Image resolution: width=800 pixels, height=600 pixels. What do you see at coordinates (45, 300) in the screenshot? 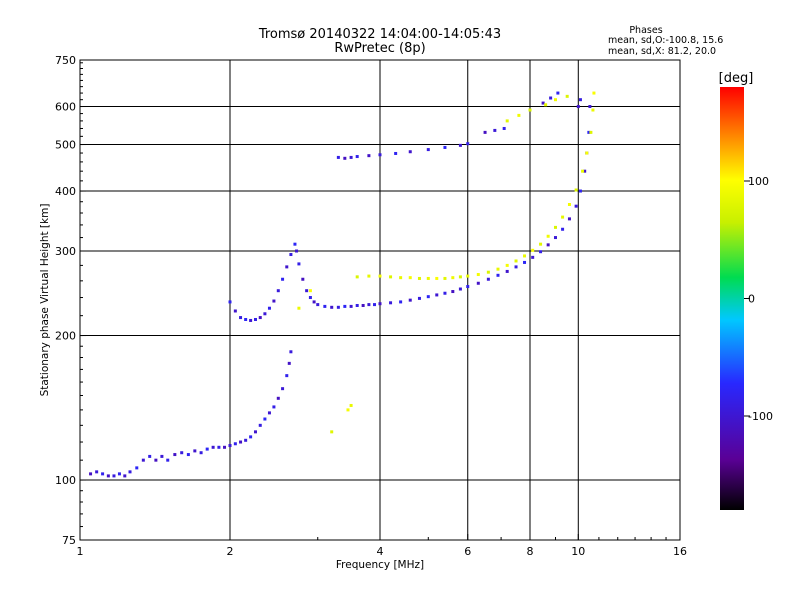
I see `y-axis-label: Stationary phase Virtual Height [km]` at bounding box center [45, 300].